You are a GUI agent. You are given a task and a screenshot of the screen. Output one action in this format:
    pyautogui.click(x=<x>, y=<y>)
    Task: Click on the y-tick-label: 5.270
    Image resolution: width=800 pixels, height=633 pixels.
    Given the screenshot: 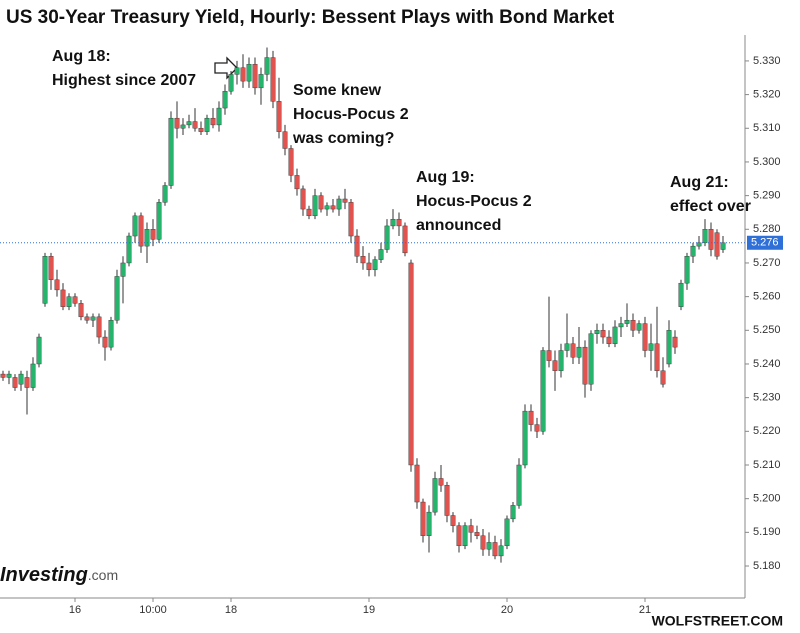 What is the action you would take?
    pyautogui.click(x=767, y=263)
    